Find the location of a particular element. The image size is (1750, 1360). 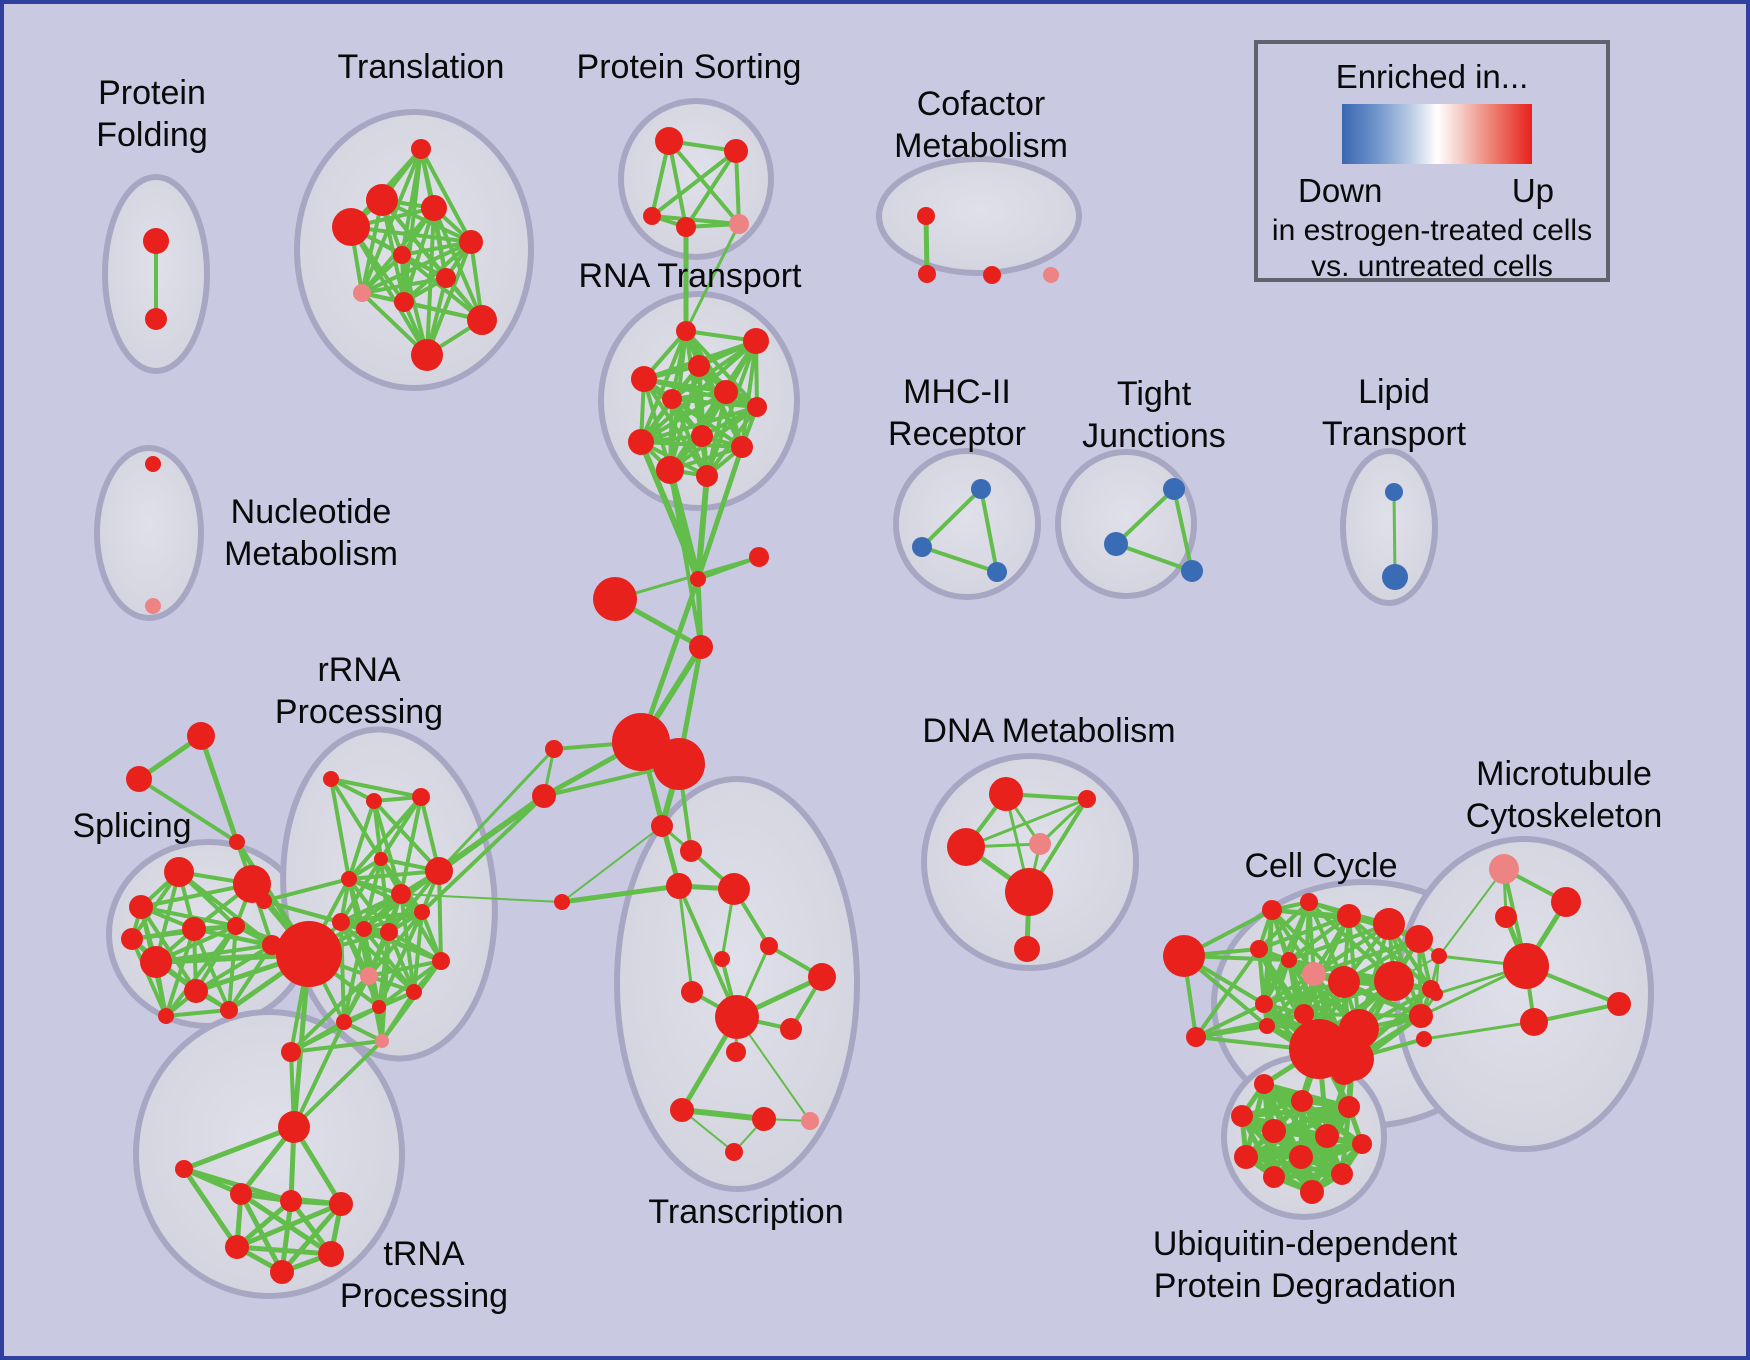

cluster-label-tight: Tight is located at coordinates (1154, 394).